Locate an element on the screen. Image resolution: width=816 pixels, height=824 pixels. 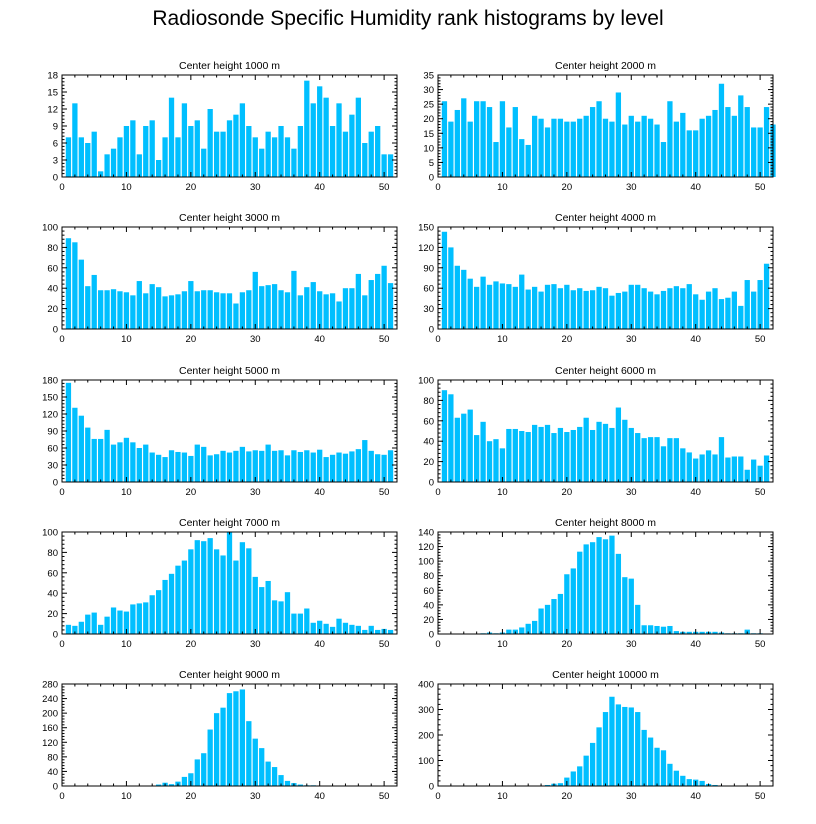
y-tick-label: 40 is located at coordinates (52, 594).